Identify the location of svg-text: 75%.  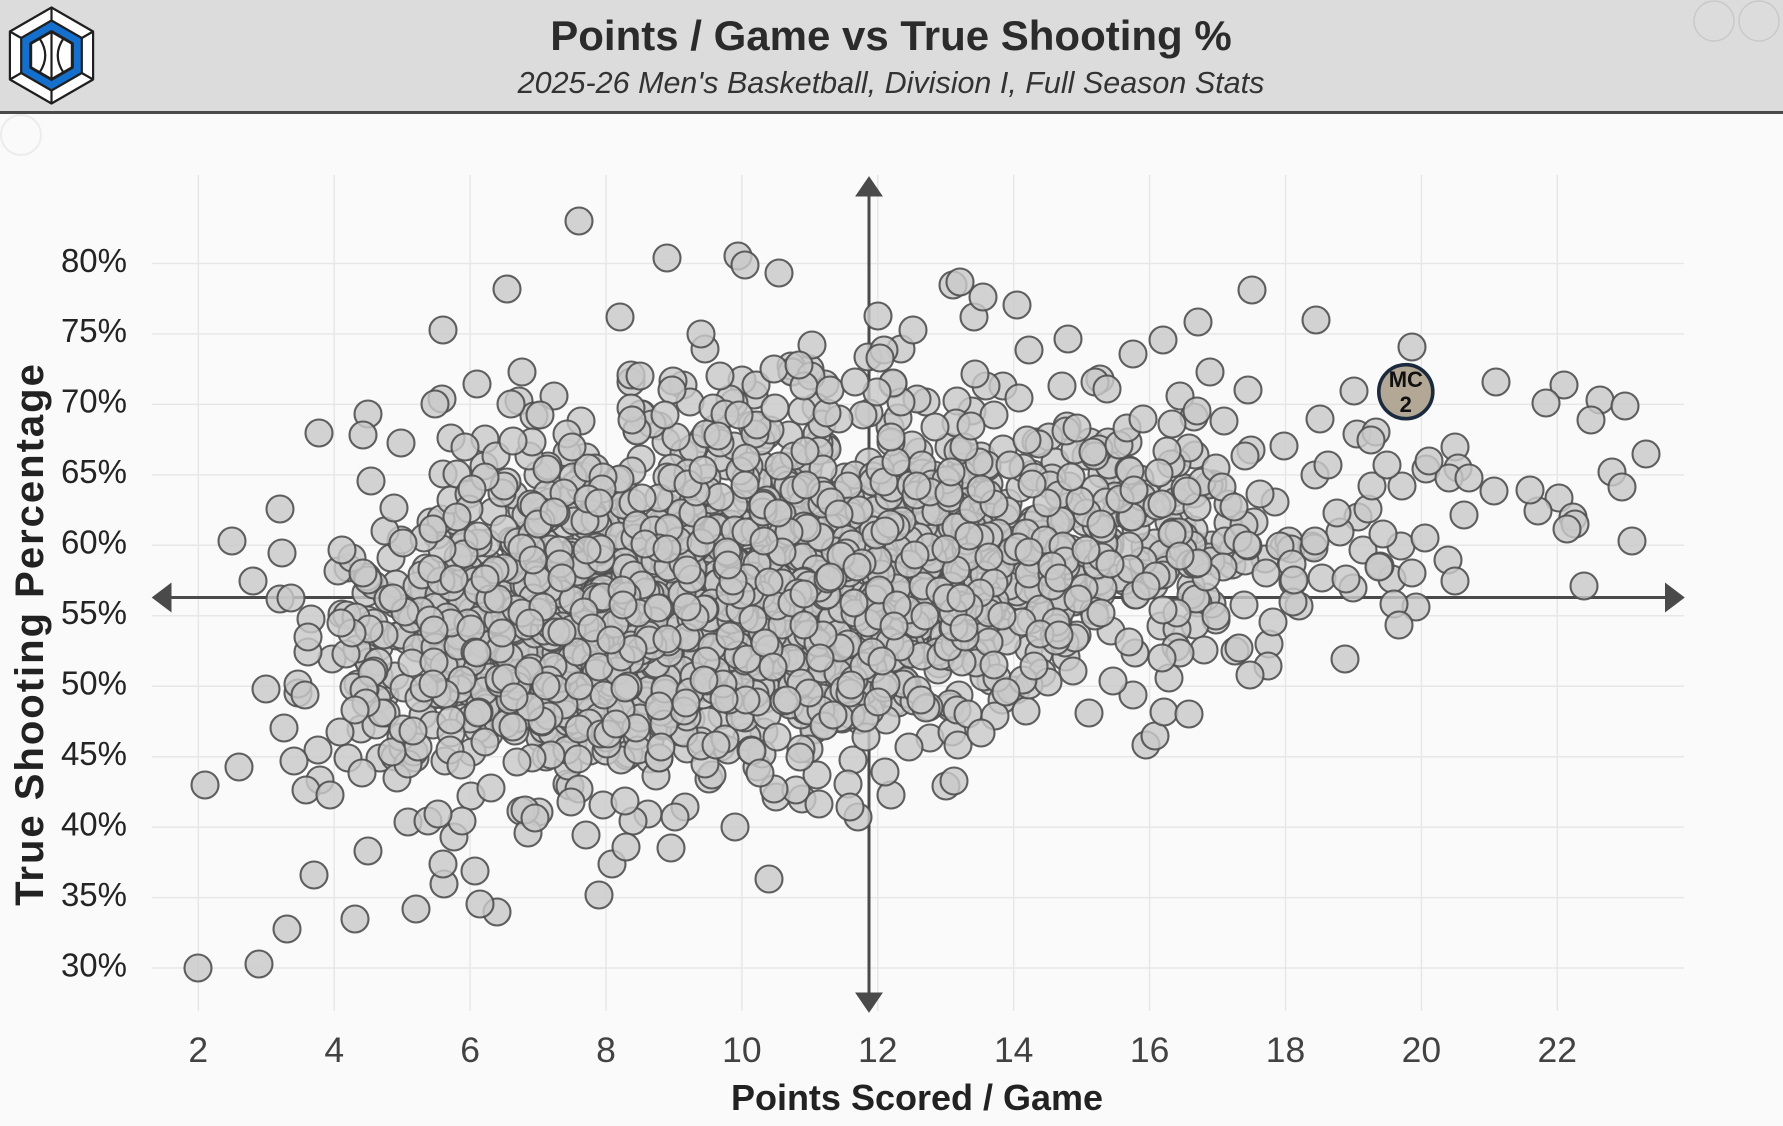
(94, 330).